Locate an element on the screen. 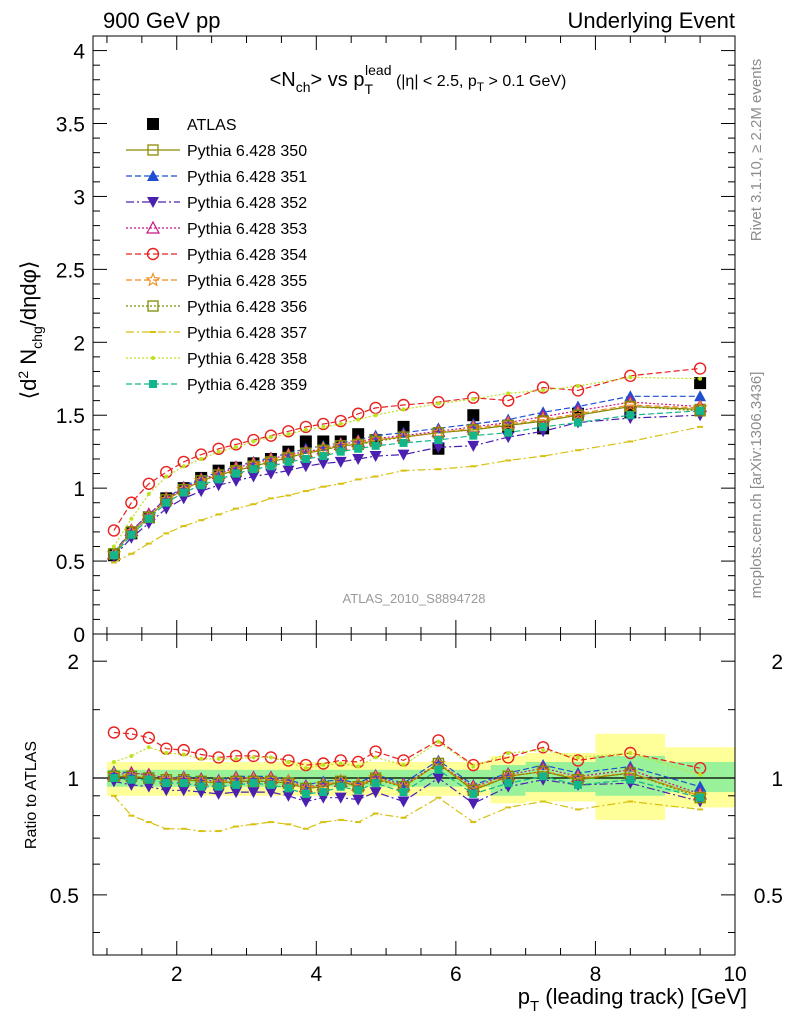  legend-label: Pythia 6.428 352 is located at coordinates (247, 203).